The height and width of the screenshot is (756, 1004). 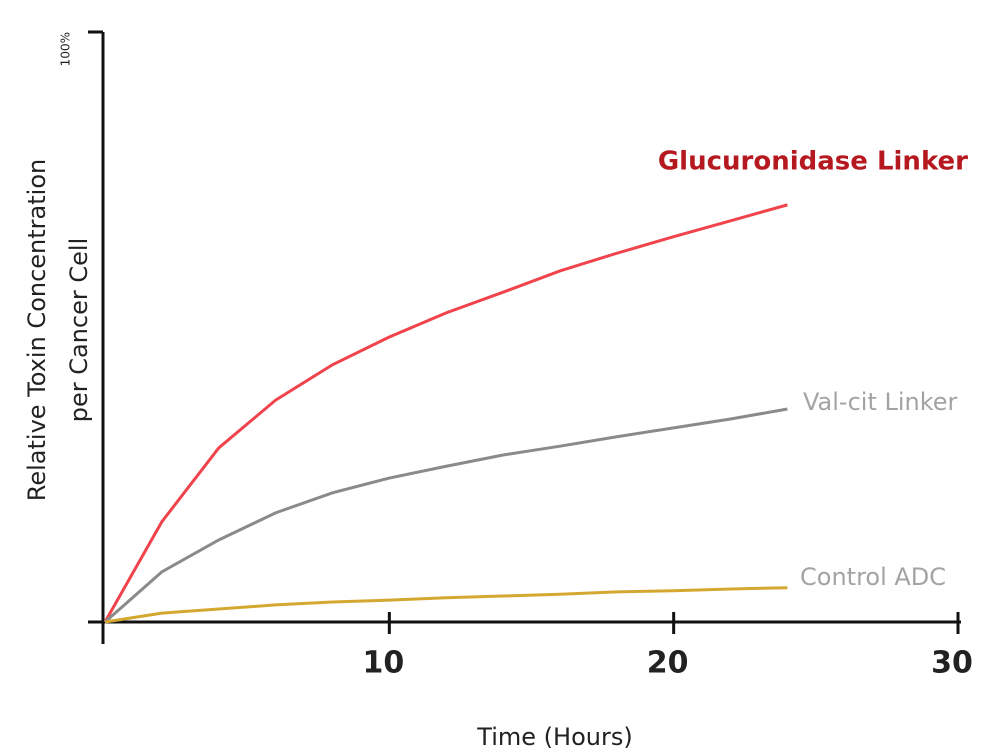 What do you see at coordinates (79, 330) in the screenshot?
I see `y-axis-label: per Cancer Cell` at bounding box center [79, 330].